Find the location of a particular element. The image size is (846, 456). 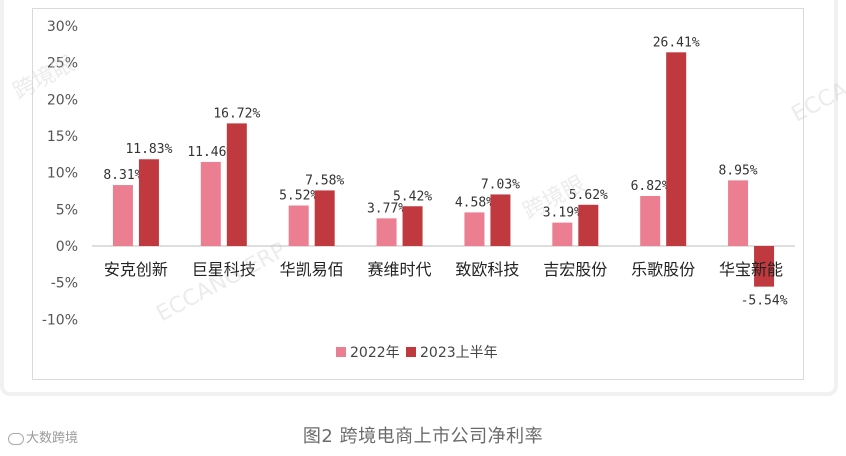

data-label: 5.42% is located at coordinates (412, 196).